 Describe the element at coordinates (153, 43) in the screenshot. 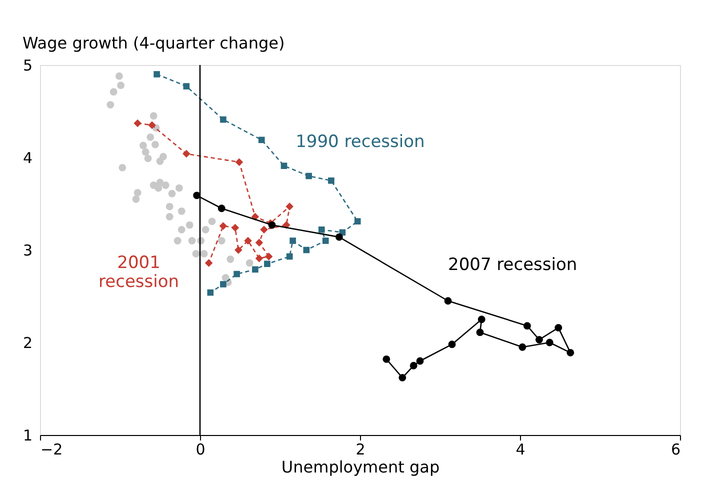

I see `y-axis-title: Wage growth (4-quarter change)` at that location.